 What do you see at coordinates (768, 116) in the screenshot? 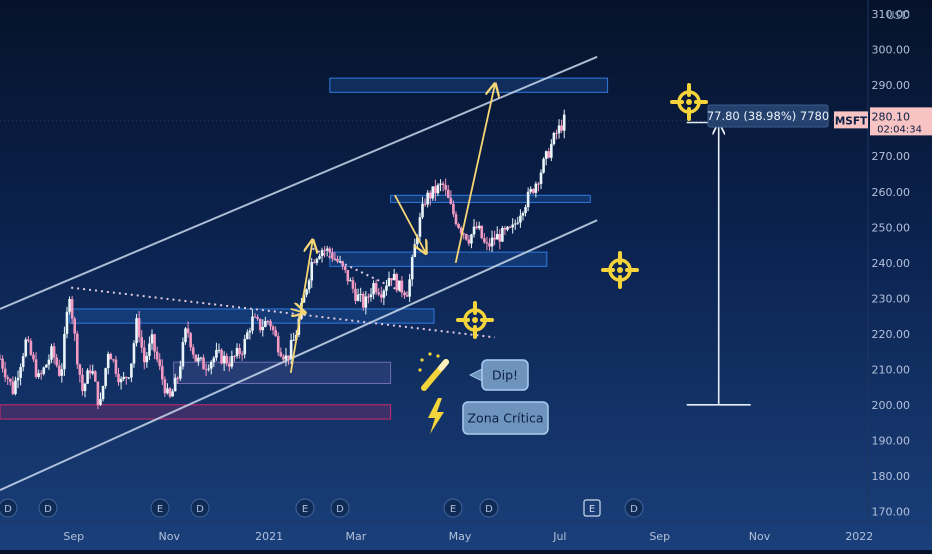
I see `measure-label-box` at bounding box center [768, 116].